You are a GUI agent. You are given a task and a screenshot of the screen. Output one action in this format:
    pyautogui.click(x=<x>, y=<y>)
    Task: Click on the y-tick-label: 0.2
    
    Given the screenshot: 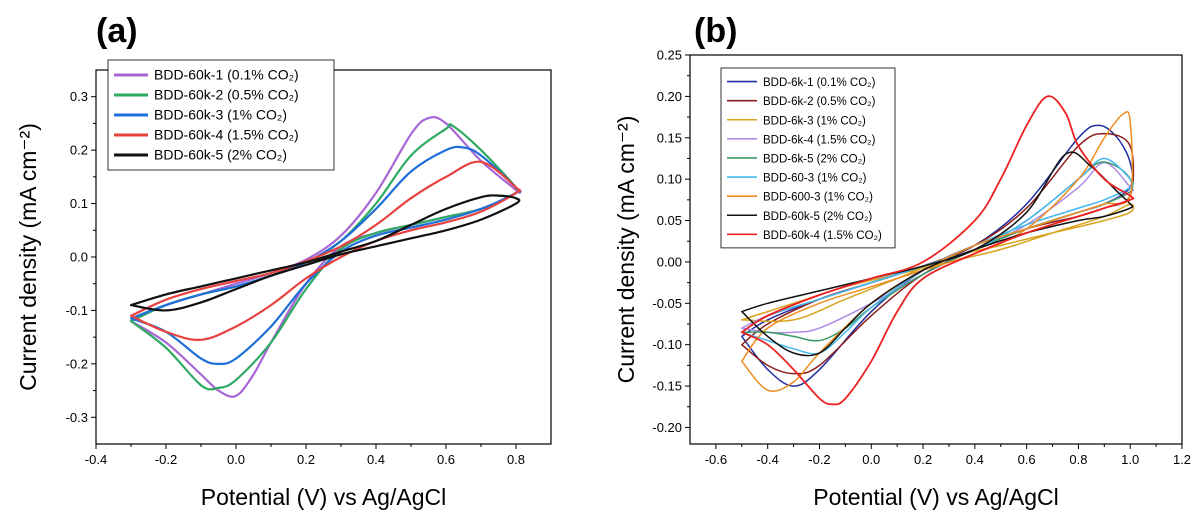 What is the action you would take?
    pyautogui.click(x=79, y=150)
    